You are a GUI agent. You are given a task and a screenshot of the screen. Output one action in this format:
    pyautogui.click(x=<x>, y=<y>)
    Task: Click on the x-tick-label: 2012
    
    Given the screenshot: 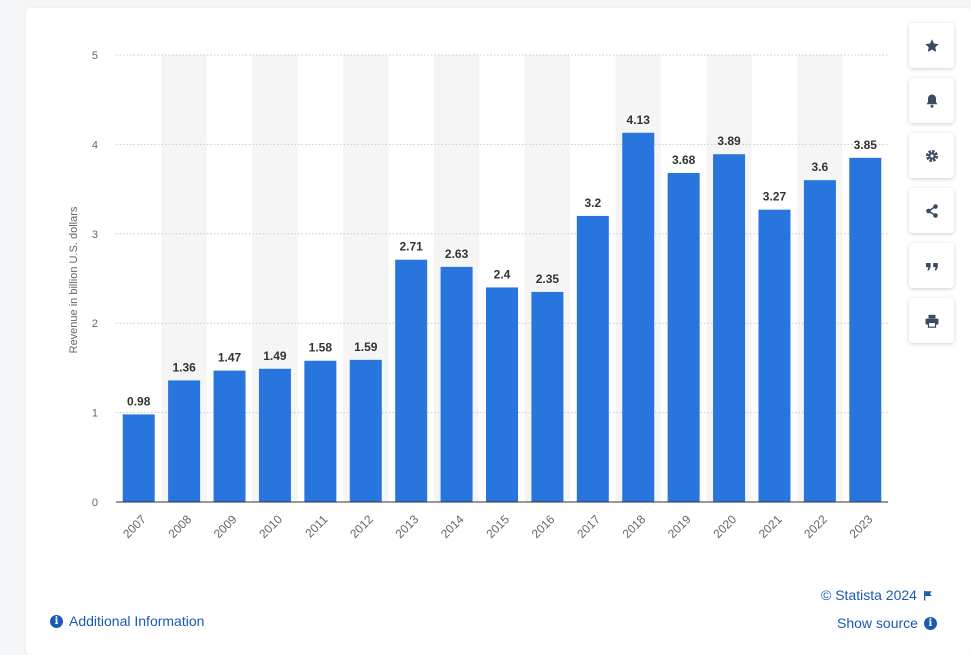 What is the action you would take?
    pyautogui.click(x=361, y=526)
    